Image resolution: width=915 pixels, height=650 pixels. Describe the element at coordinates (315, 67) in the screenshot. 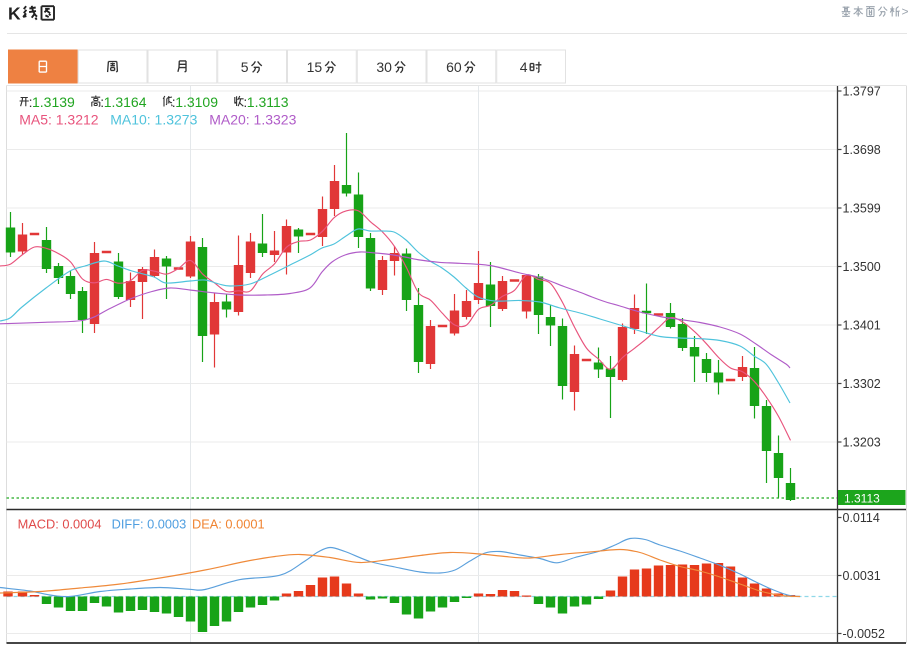

I see `svg-text: 15` at that location.